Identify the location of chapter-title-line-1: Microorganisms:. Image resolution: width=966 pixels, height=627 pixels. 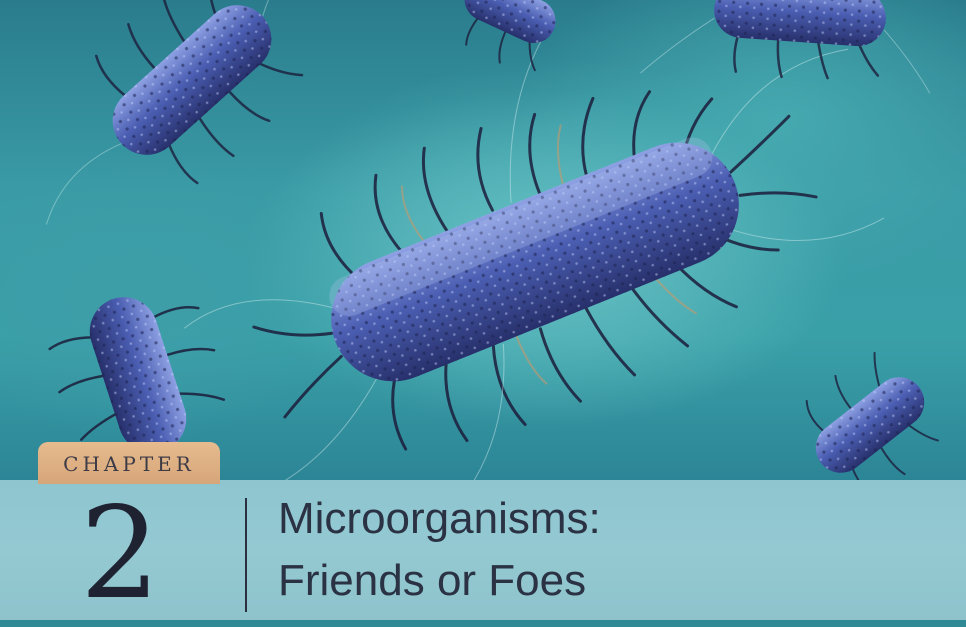
(439, 518).